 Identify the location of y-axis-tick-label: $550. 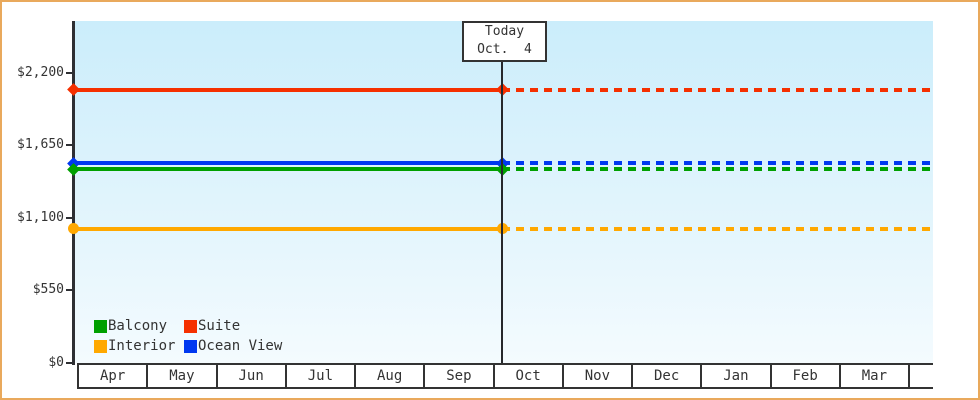
(48, 289).